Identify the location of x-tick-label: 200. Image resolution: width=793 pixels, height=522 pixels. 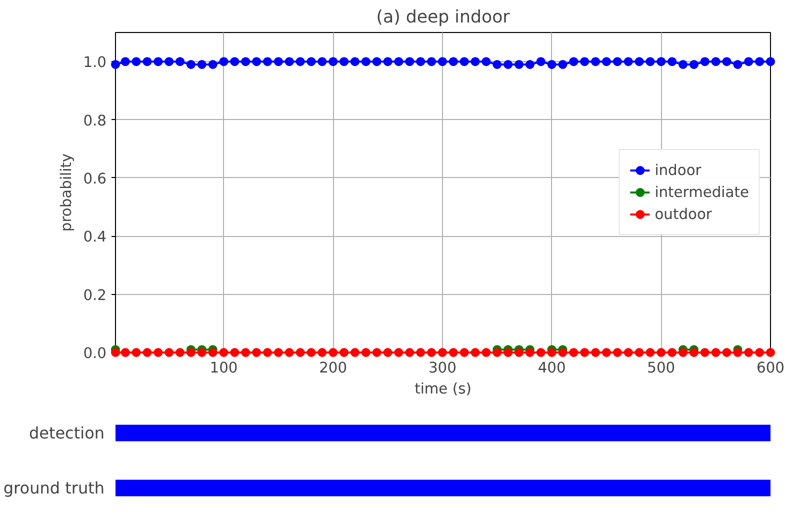
(333, 368).